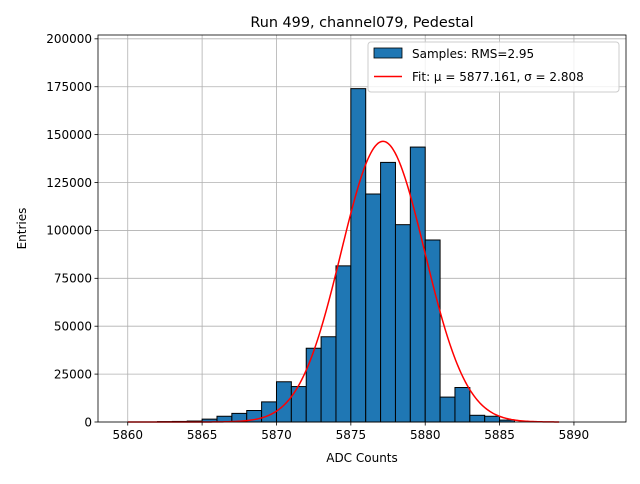  What do you see at coordinates (473, 54) in the screenshot?
I see `legend-samples-label: Samples: RMS=2.95` at bounding box center [473, 54].